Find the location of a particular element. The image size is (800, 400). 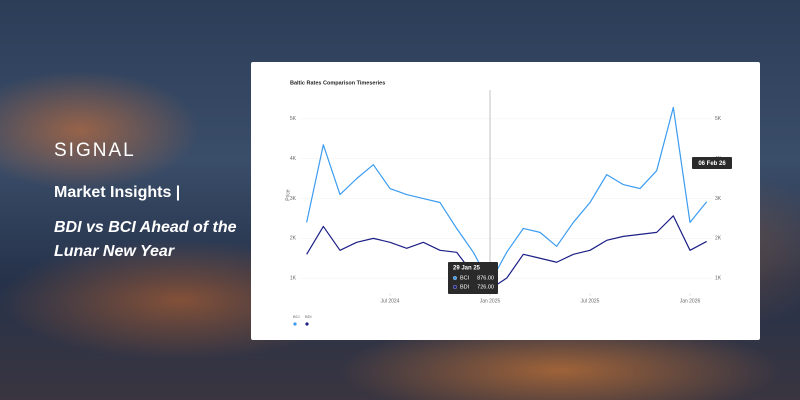

end-tooltip-date: 06 Feb 26 is located at coordinates (712, 164).